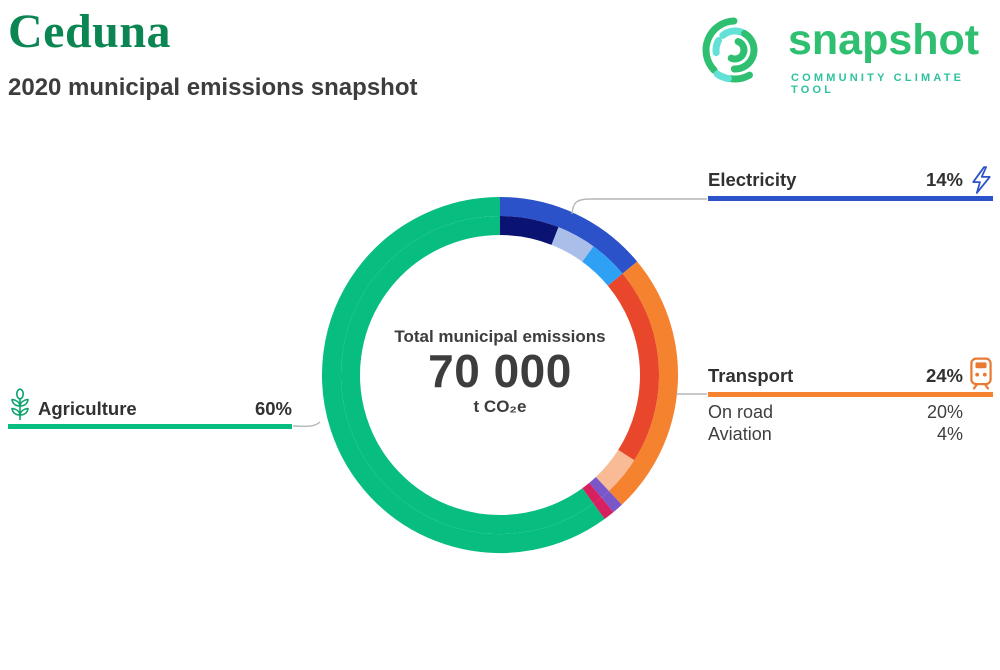  I want to click on transport-subrow-onroad: On road 20%, so click(835, 412).